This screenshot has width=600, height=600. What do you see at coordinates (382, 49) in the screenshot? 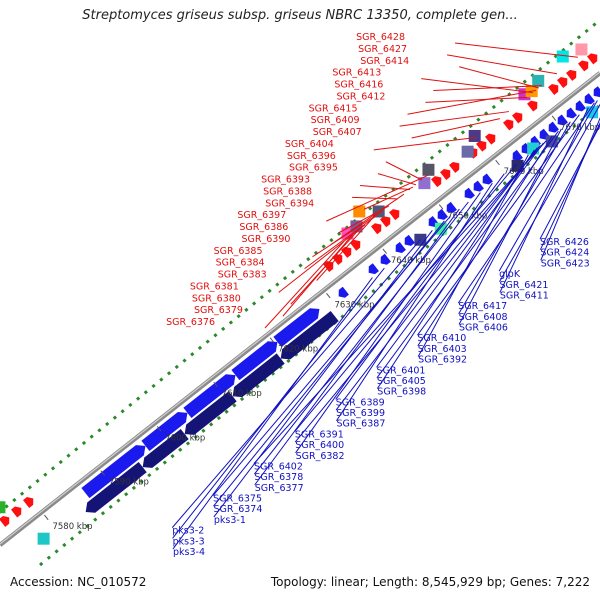
I see `gene-label: SGR_6427` at bounding box center [382, 49].